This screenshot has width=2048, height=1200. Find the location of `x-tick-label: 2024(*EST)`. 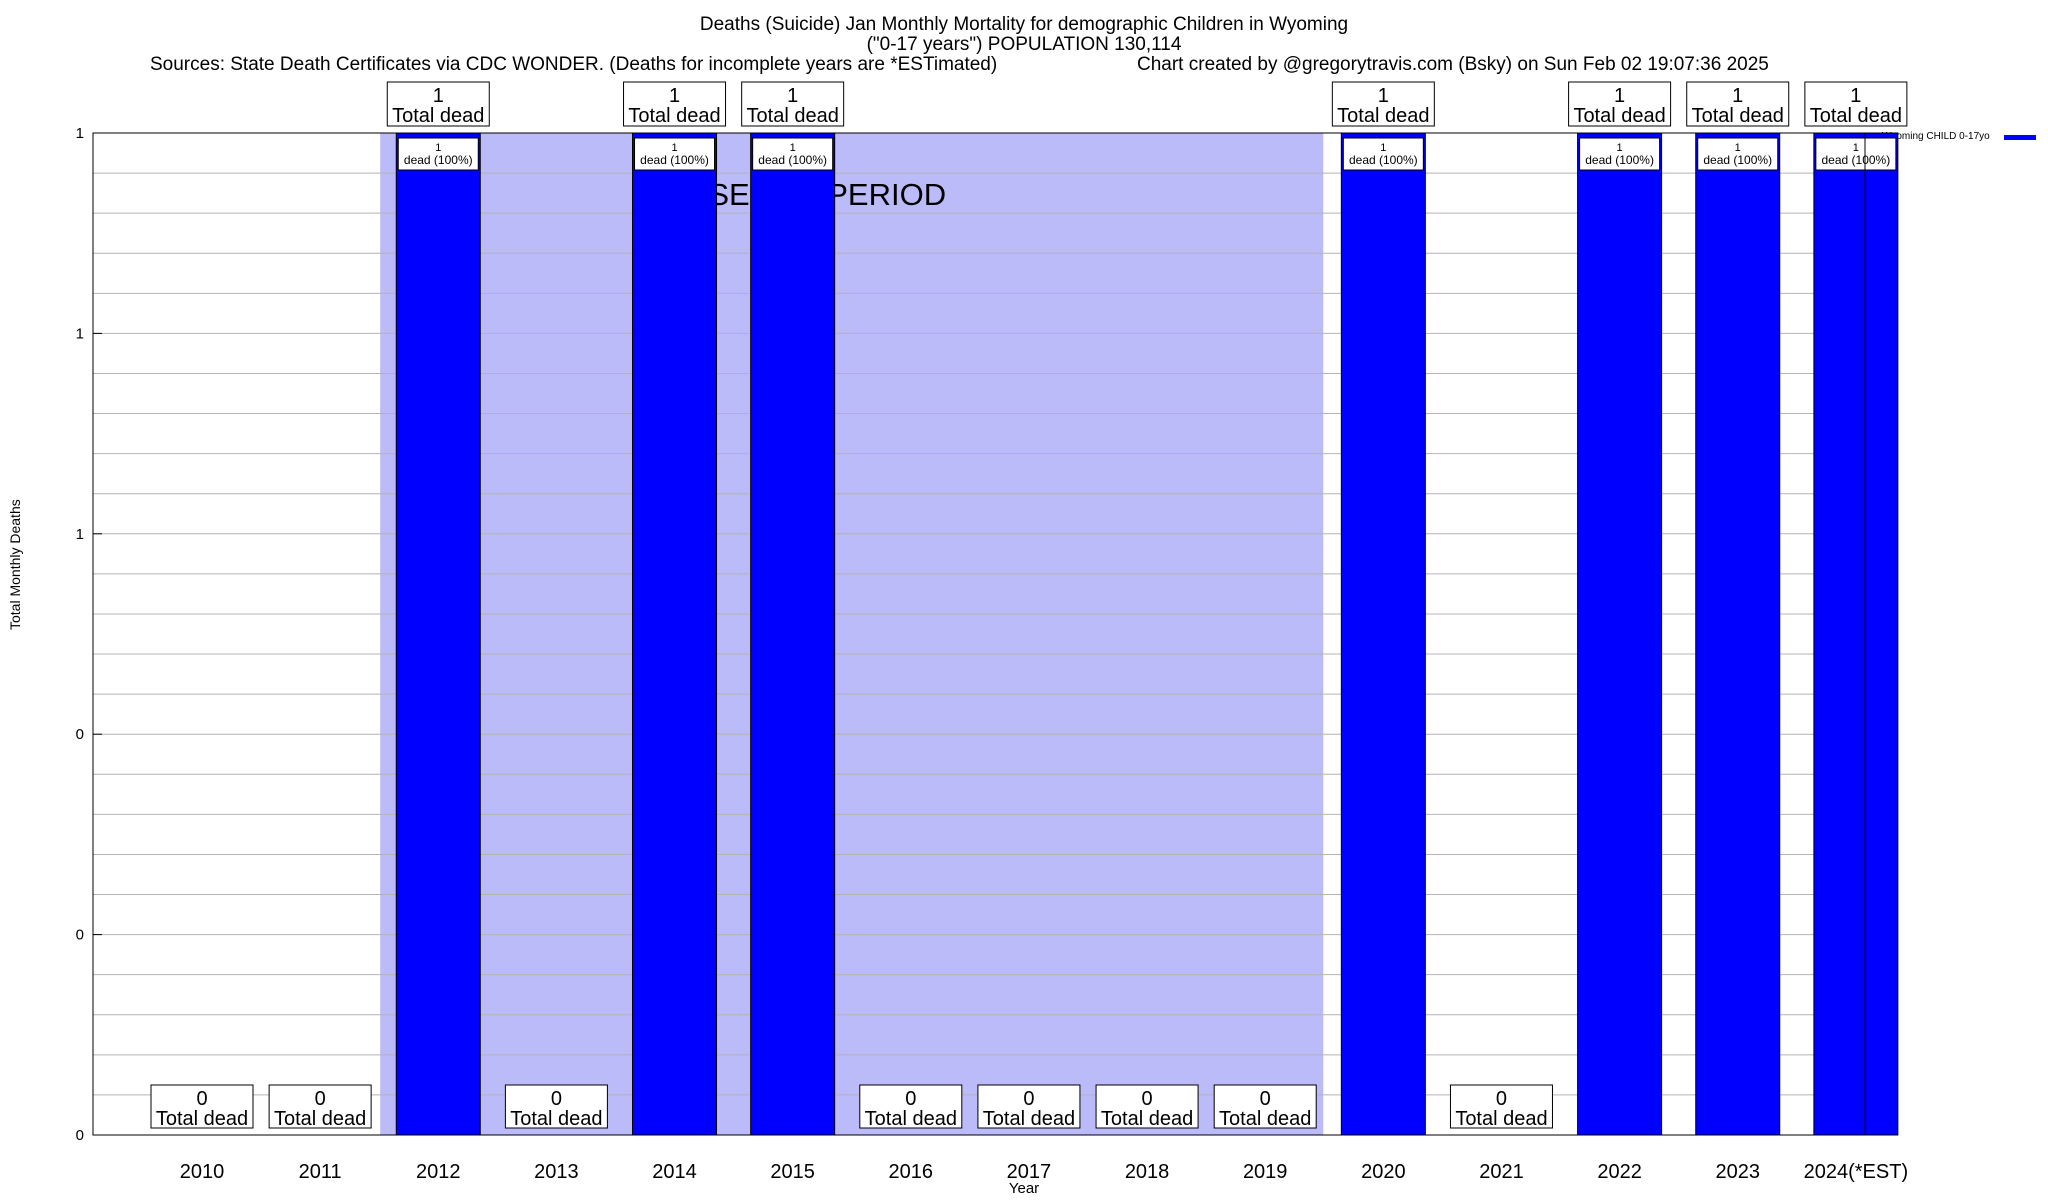

x-tick-label: 2024(*EST) is located at coordinates (1856, 1172).